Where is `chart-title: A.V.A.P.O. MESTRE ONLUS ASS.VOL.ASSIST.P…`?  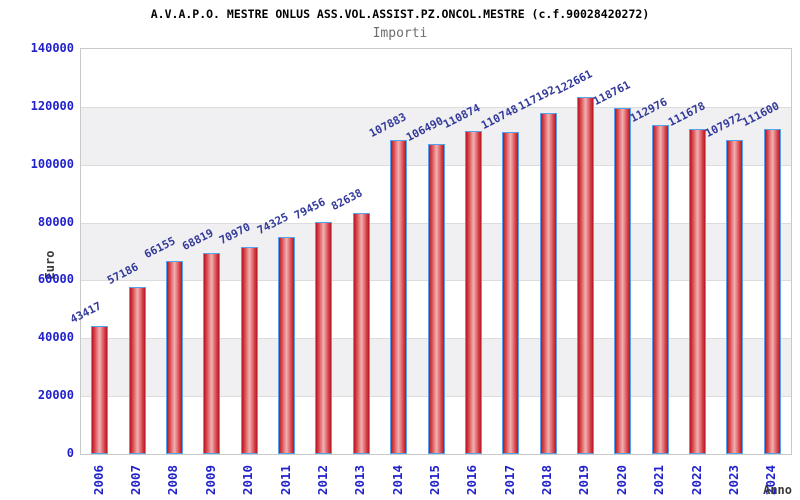 chart-title: A.V.A.P.O. MESTRE ONLUS ASS.VOL.ASSIST.P… is located at coordinates (400, 14).